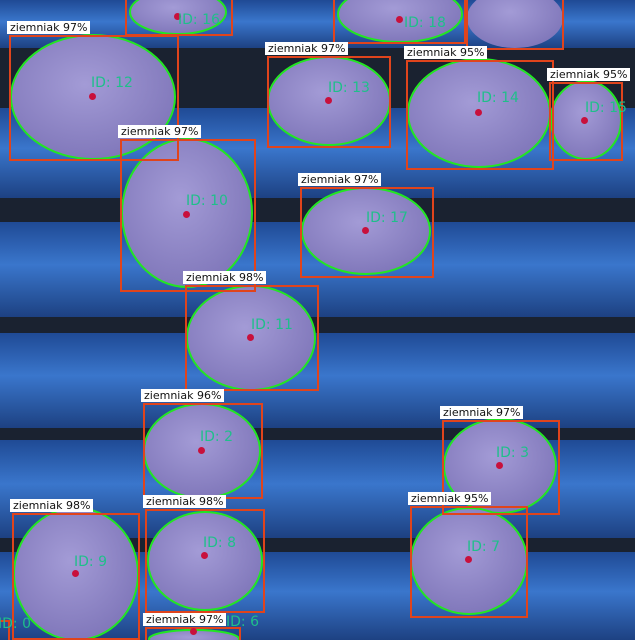 This screenshot has width=635, height=640. I want to click on detection-det-7: ziemniak 95% ID: 7, so click(468, 555).